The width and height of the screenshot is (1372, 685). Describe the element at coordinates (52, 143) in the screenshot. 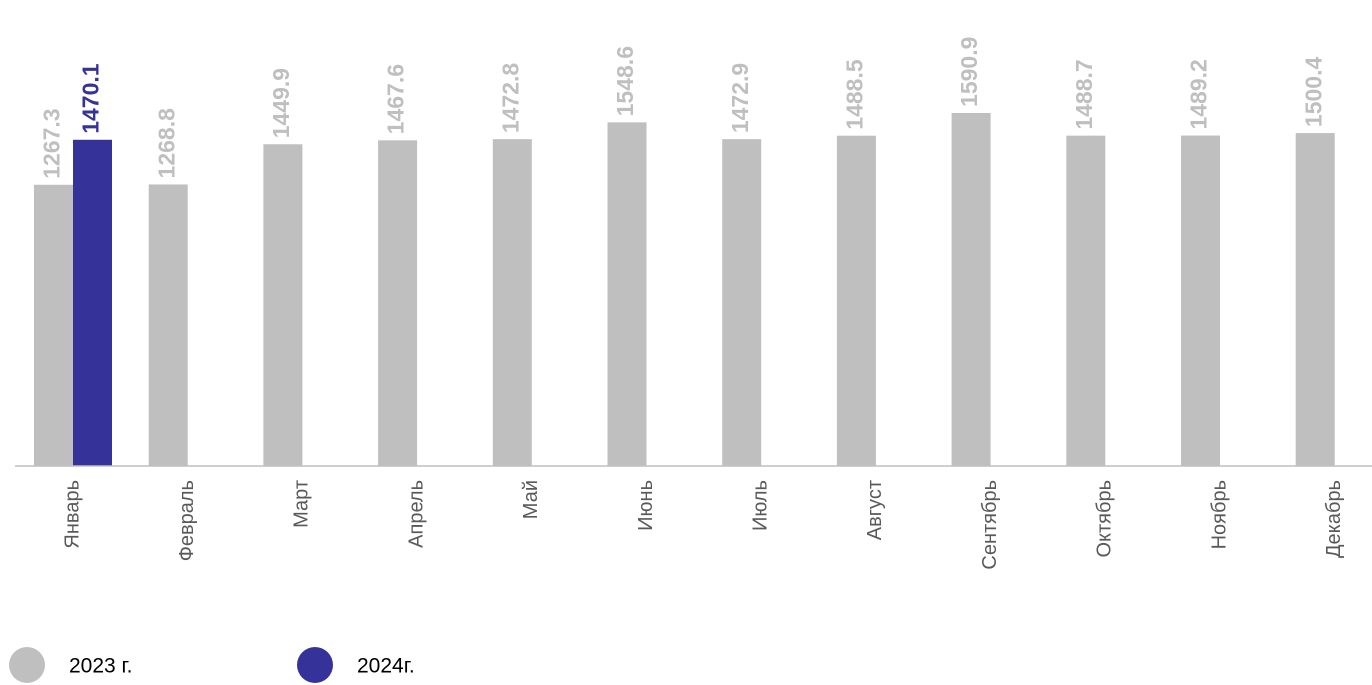

I see `value-label: 1267.3` at that location.